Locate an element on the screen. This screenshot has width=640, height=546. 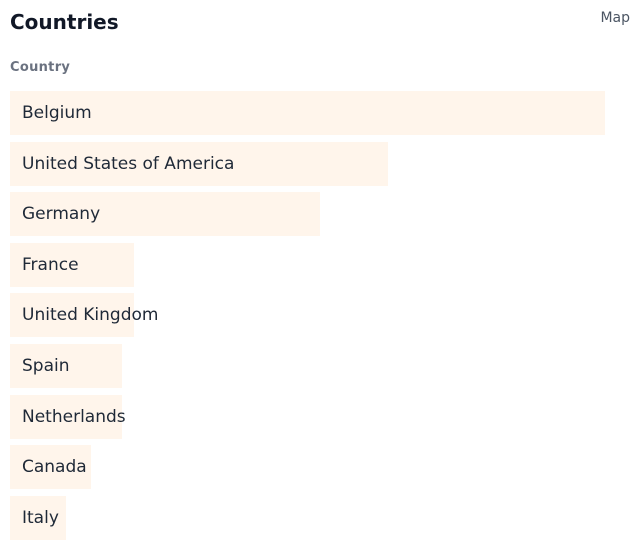
country-row: France is located at coordinates (320, 264).